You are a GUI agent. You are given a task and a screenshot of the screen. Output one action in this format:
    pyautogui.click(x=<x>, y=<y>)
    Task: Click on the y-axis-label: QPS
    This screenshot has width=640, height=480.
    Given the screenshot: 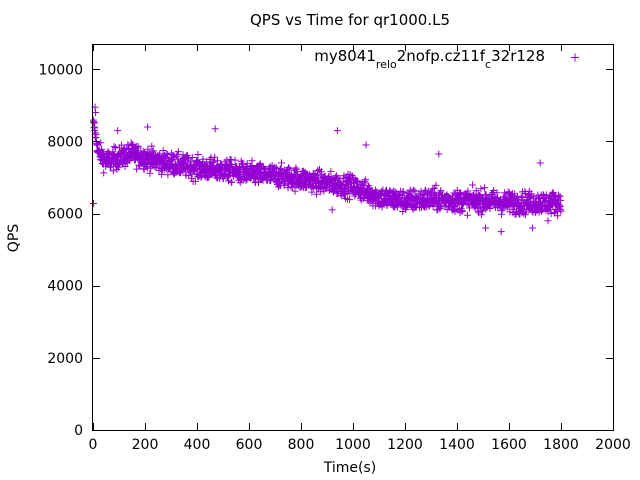 What is the action you would take?
    pyautogui.click(x=14, y=238)
    